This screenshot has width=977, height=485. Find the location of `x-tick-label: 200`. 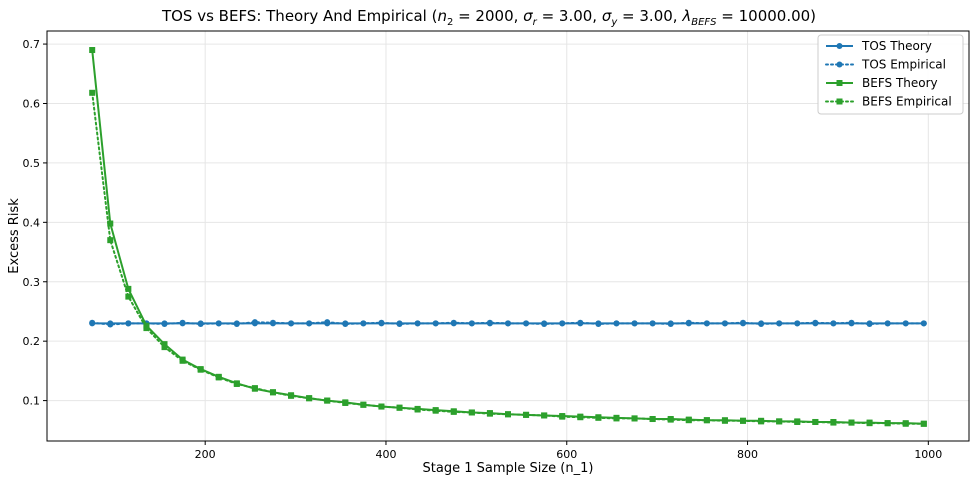

x-tick-label: 200 is located at coordinates (205, 454).